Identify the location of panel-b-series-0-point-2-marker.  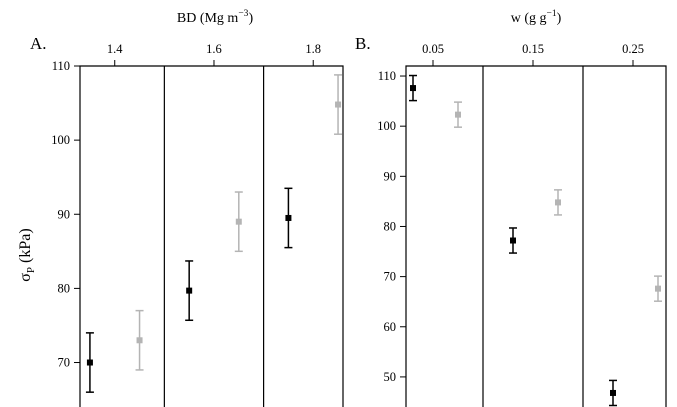
(613, 392).